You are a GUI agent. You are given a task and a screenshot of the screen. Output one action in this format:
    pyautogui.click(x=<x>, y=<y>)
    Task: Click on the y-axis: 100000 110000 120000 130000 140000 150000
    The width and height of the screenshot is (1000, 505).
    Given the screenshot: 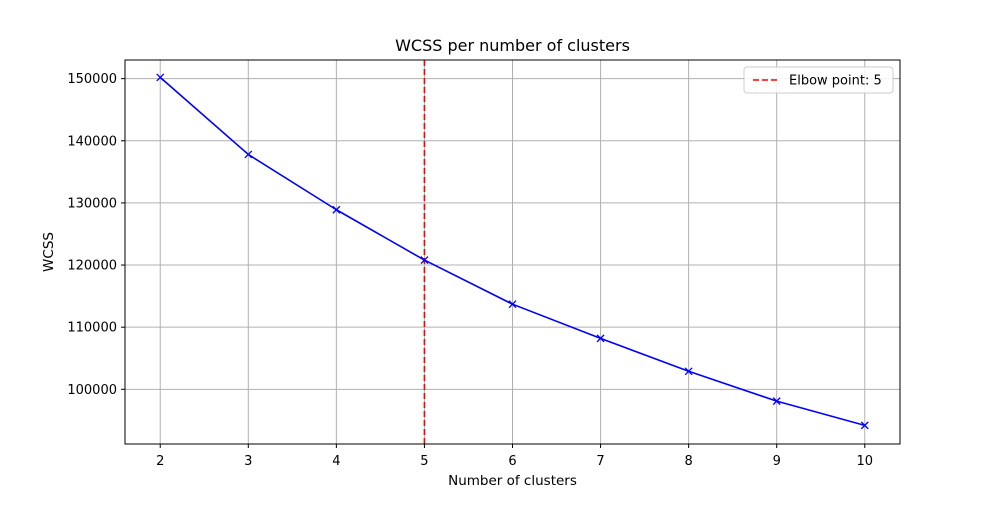 What is the action you would take?
    pyautogui.click(x=96, y=235)
    